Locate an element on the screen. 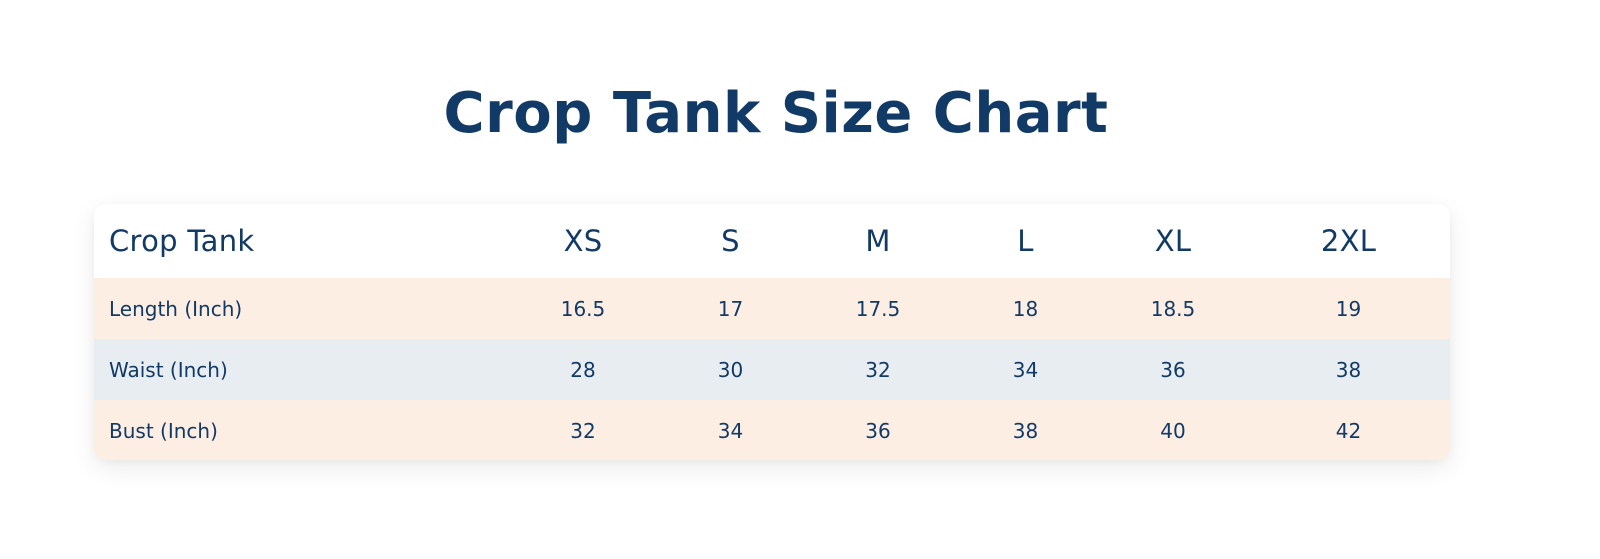  size-header-2xl: 2XL is located at coordinates (1348, 241).